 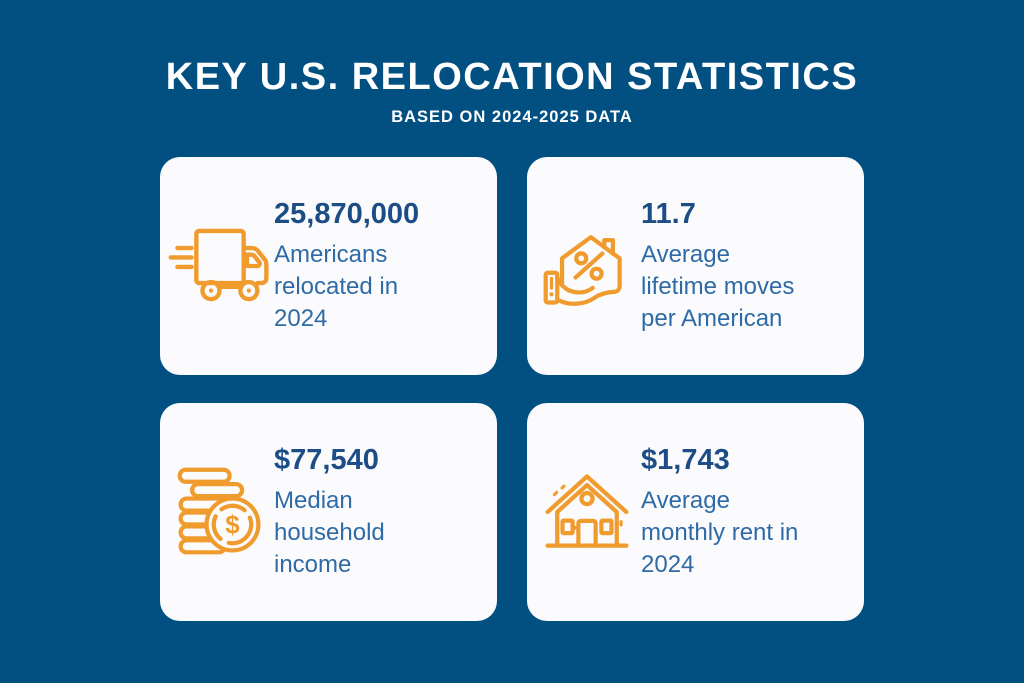 I want to click on stat-card-lifetime-moves: 11.7 Average lifetime moves per American, so click(x=695, y=266).